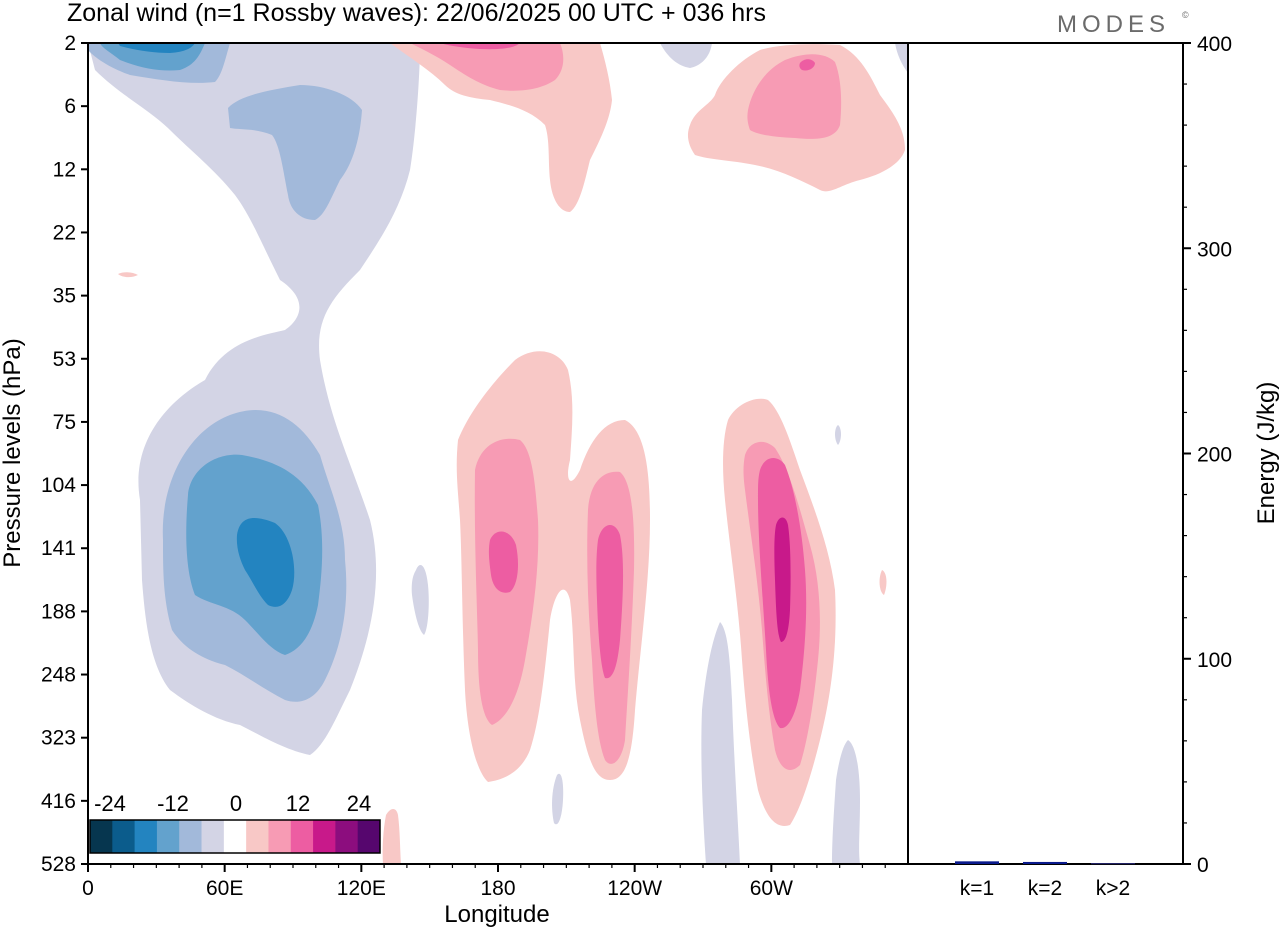 The image size is (1280, 930). Describe the element at coordinates (686, 55) in the screenshot. I see `contour-neg-small` at that location.